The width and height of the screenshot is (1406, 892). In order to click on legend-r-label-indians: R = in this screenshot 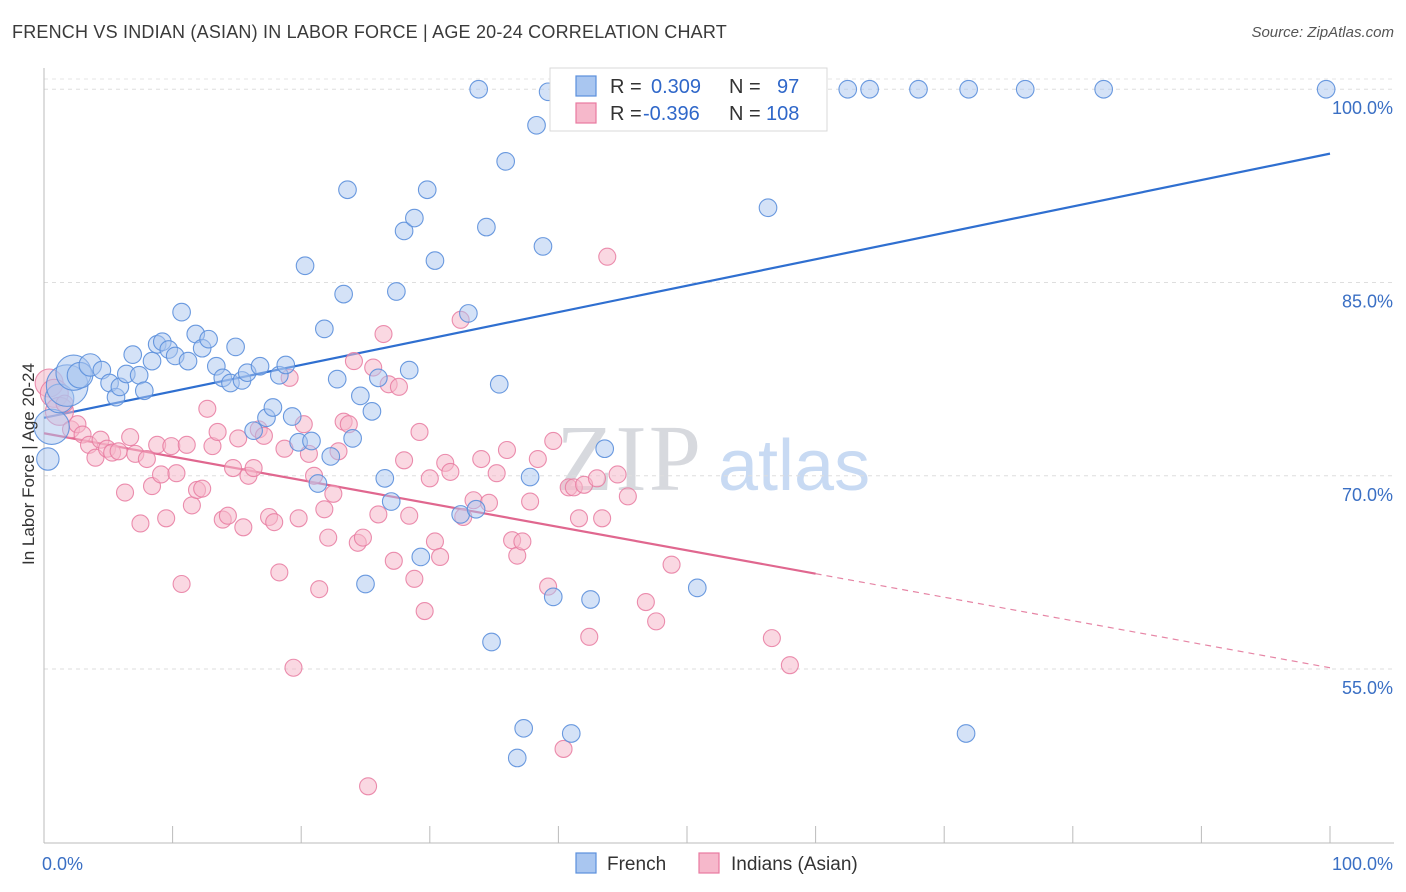, I will do `click(626, 114)`.